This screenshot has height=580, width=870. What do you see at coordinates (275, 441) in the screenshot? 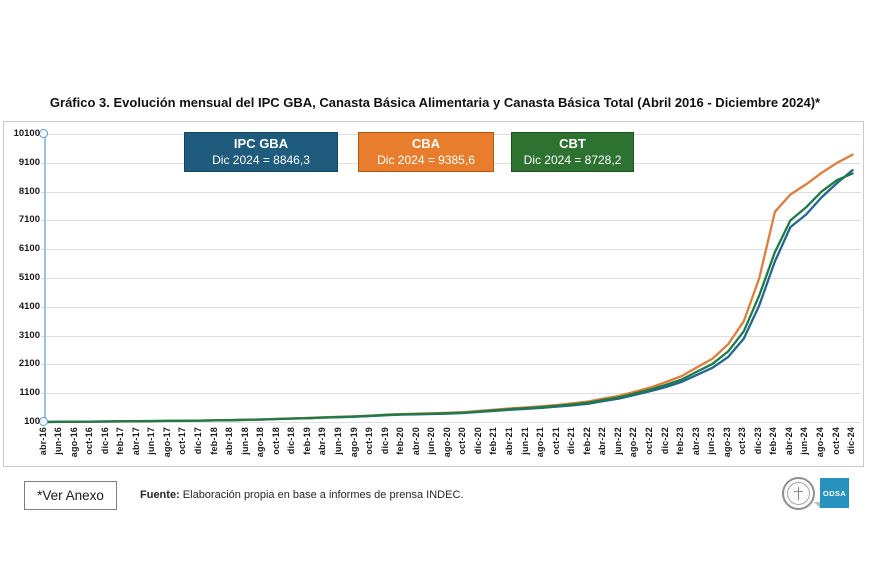
I see `x-tick-label: oct-18` at bounding box center [275, 441].